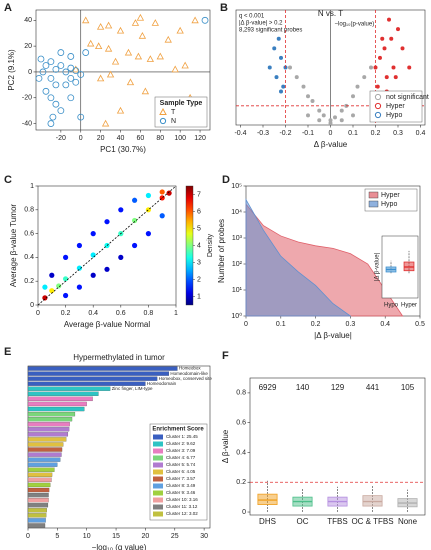 The image size is (431, 550). Describe the element at coordinates (173, 112) in the screenshot. I see `legend-label: T` at that location.